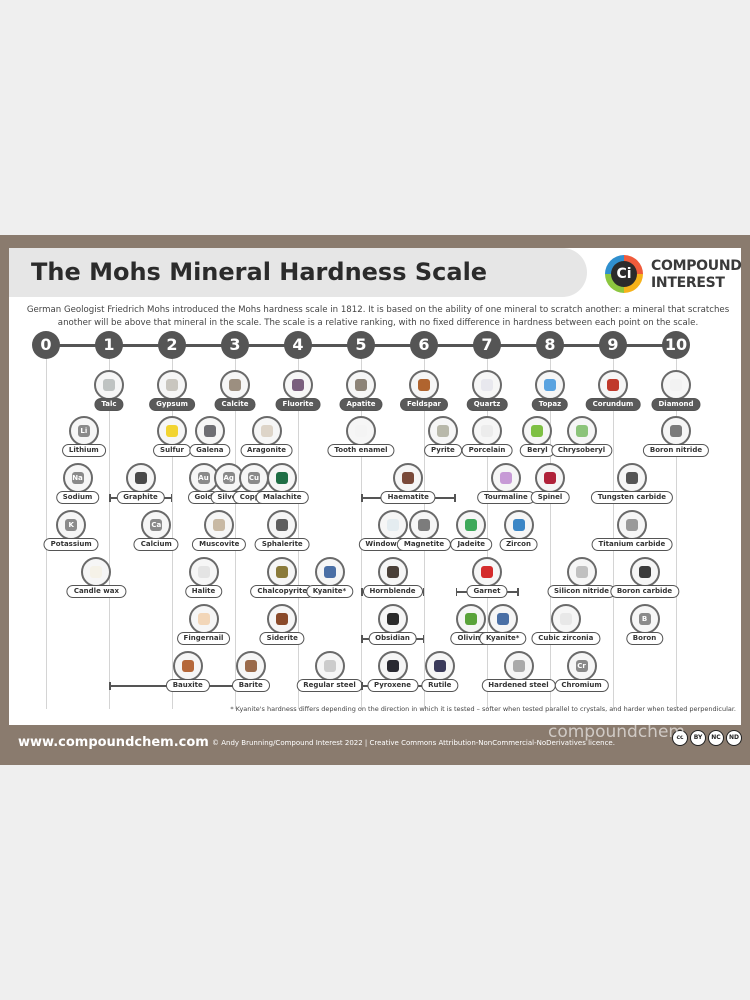  Describe the element at coordinates (631, 497) in the screenshot. I see `tungsten-carbide-label: Tungsten carbide` at that location.